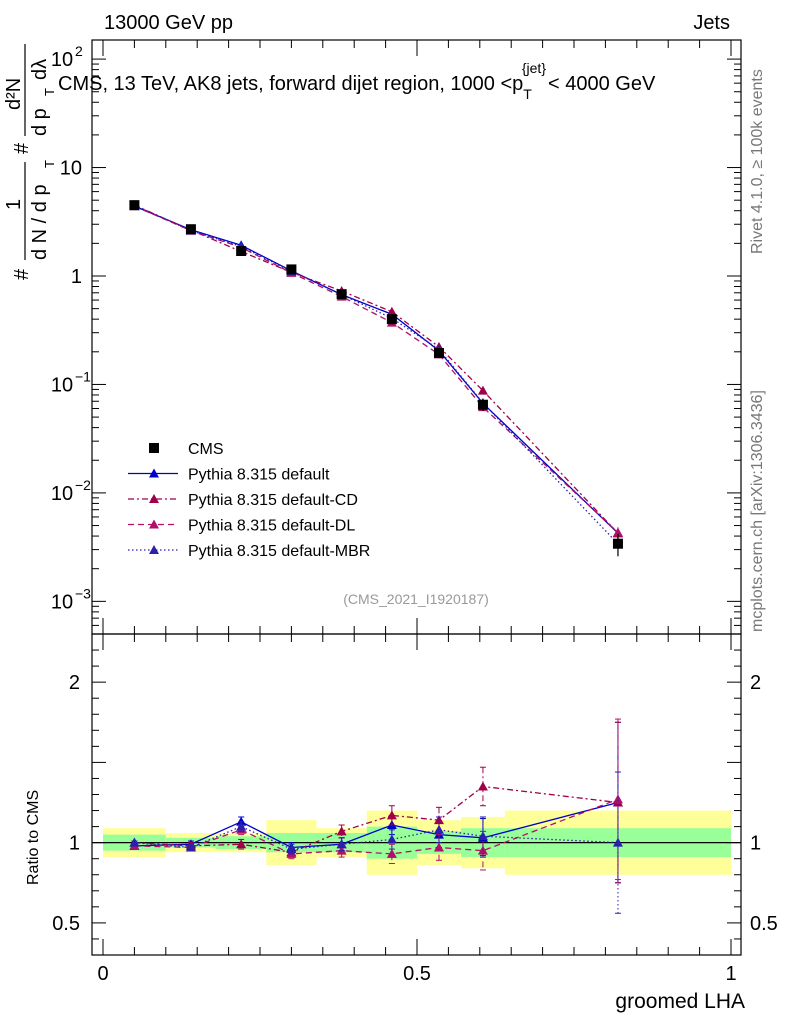 Image resolution: width=786 pixels, height=1024 pixels. What do you see at coordinates (66, 924) in the screenshot?
I see `ratio-ytick-label-left-2: 0.5` at bounding box center [66, 924].